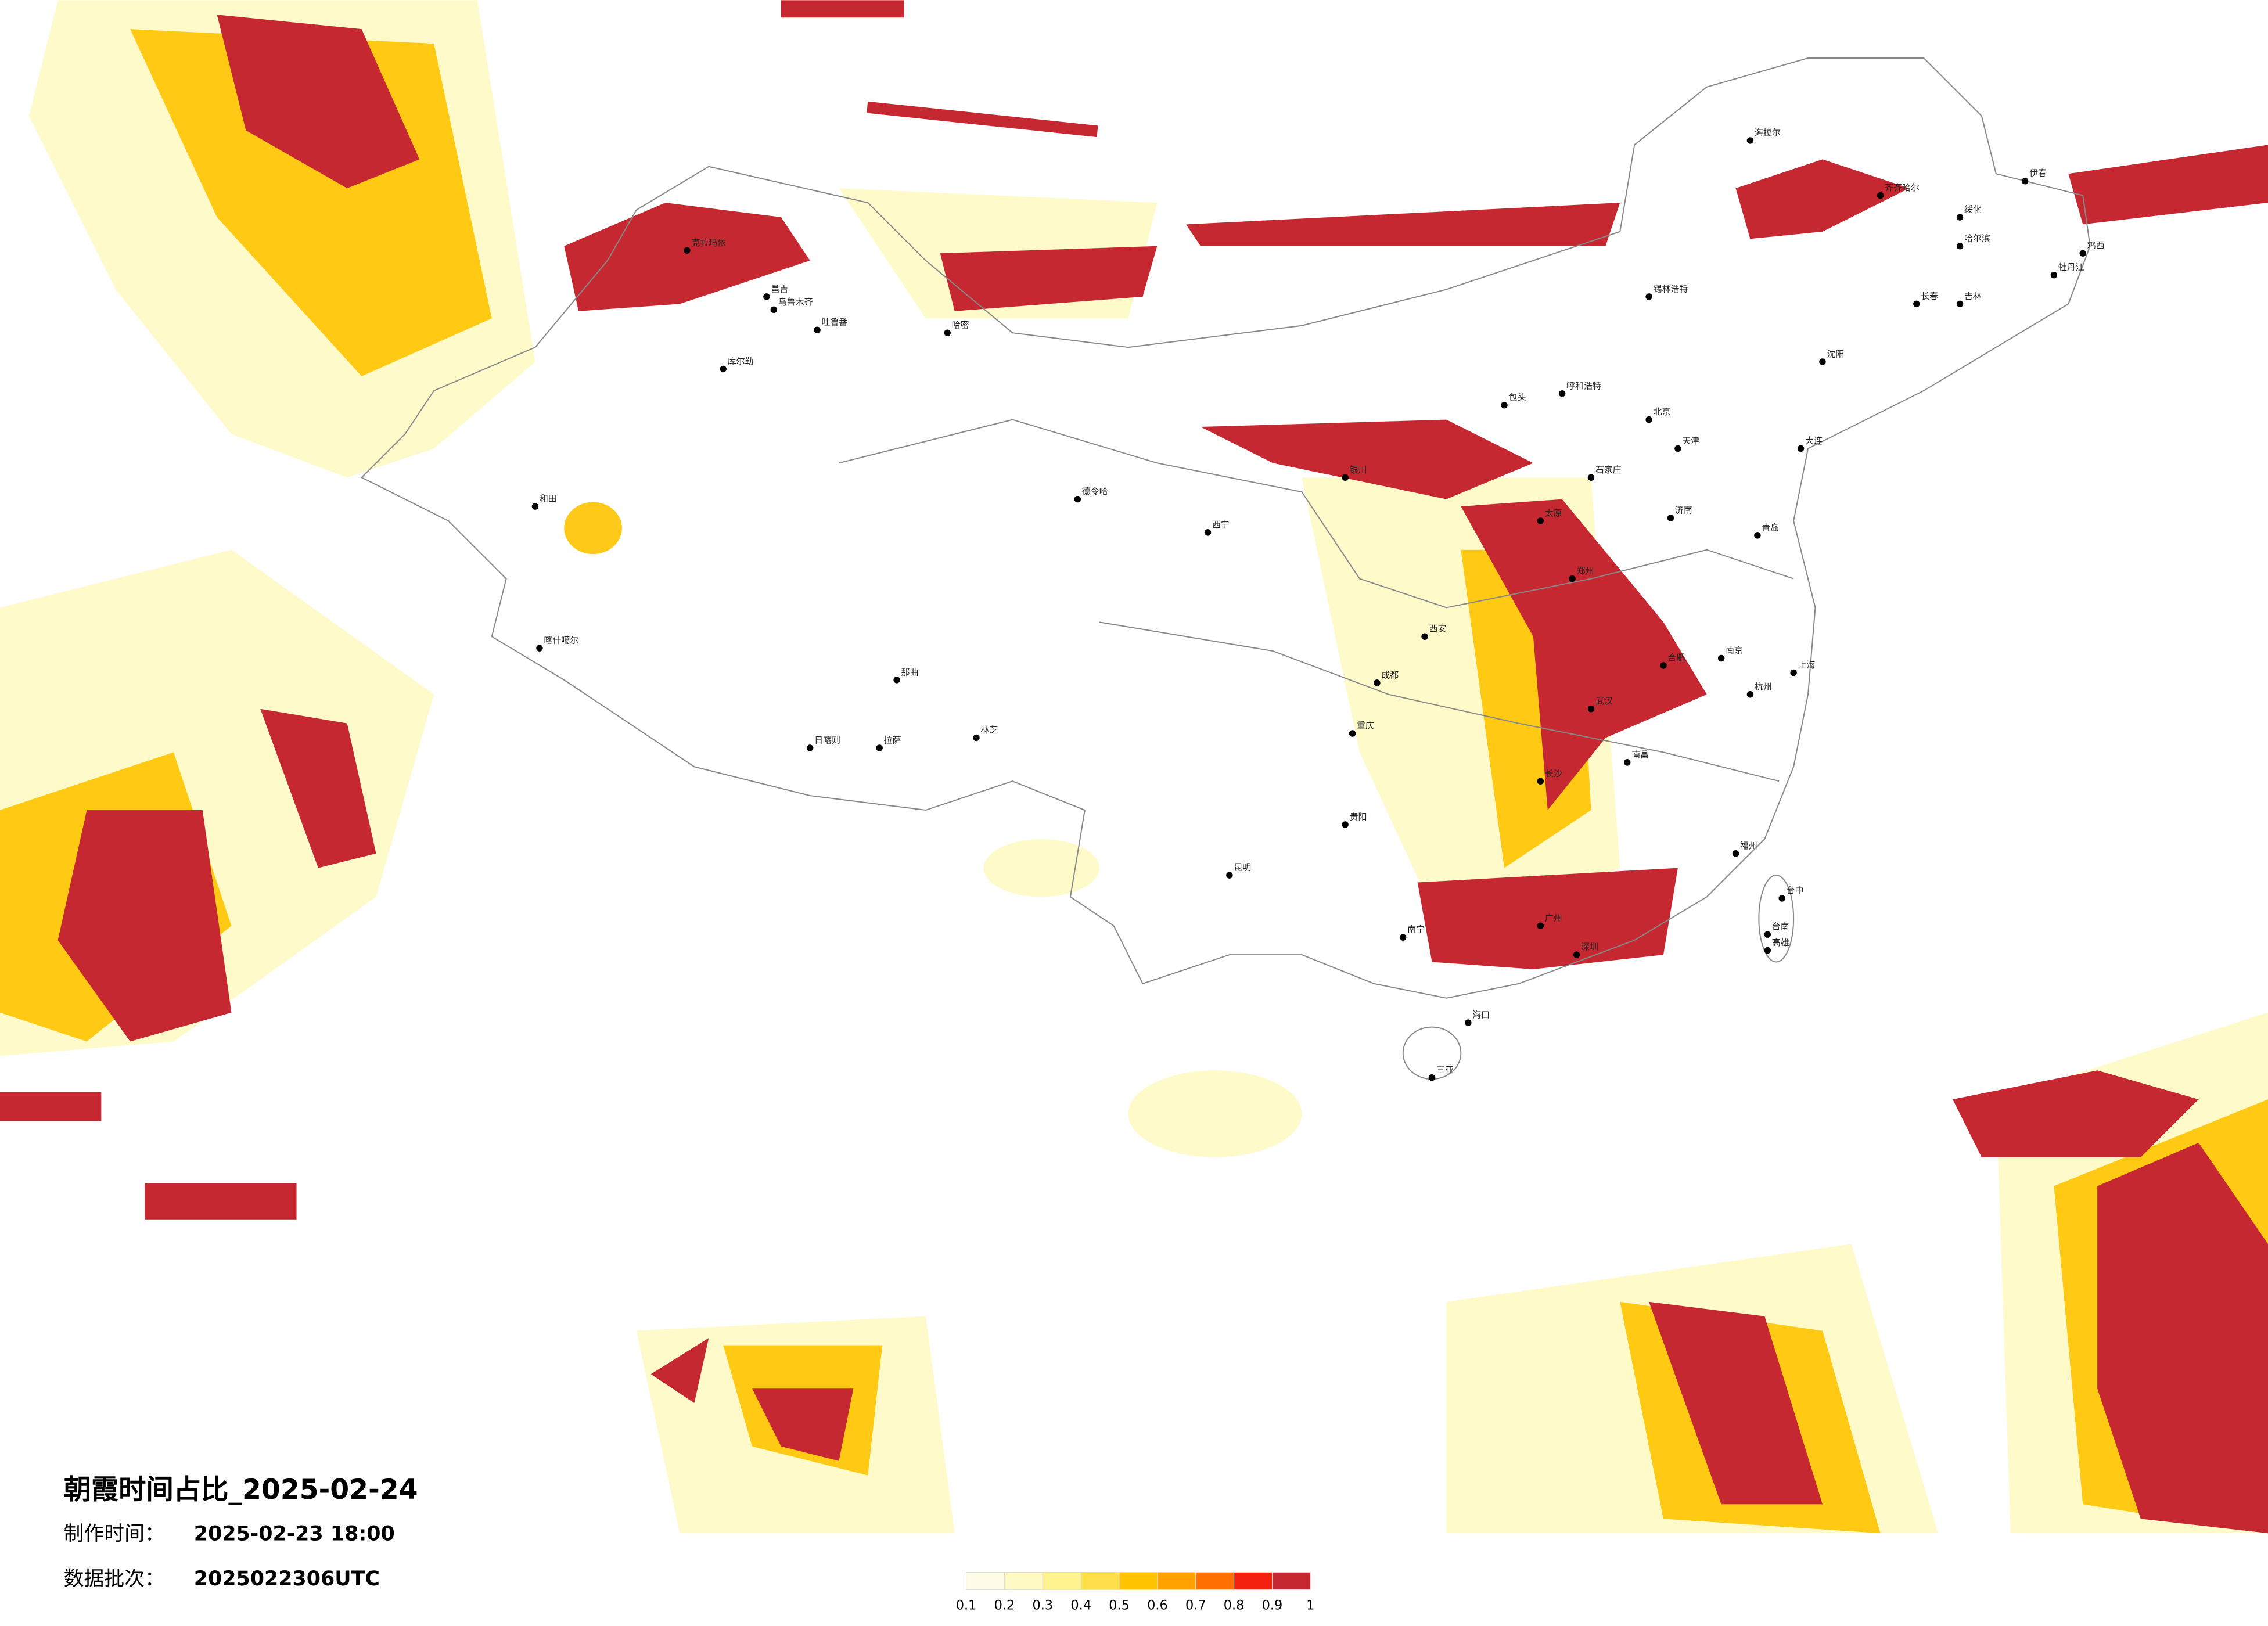  What do you see at coordinates (1221, 524) in the screenshot?
I see `city-label: 西宁` at bounding box center [1221, 524].